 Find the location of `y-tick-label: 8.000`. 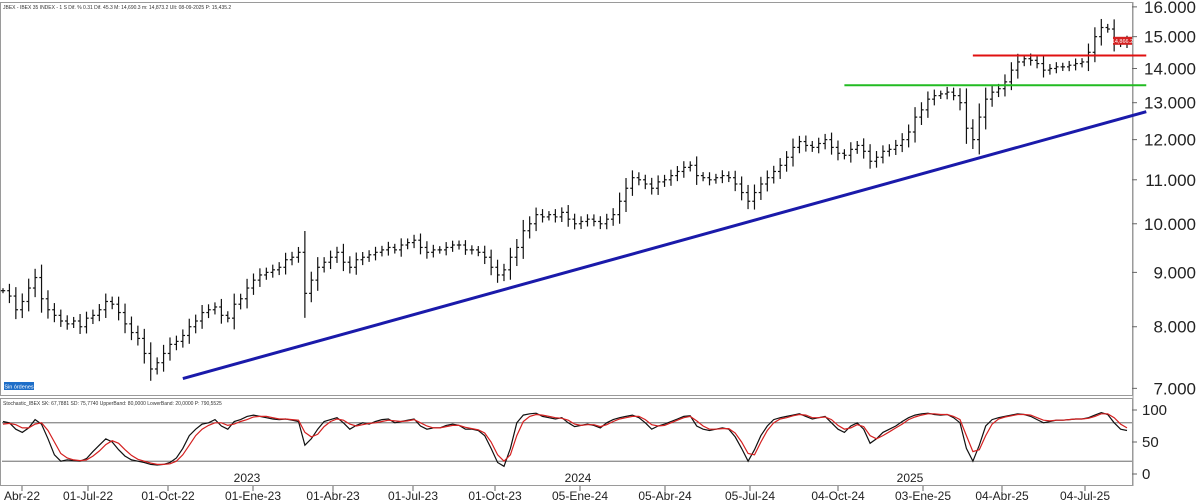

y-tick-label: 8.000 is located at coordinates (1174, 327).